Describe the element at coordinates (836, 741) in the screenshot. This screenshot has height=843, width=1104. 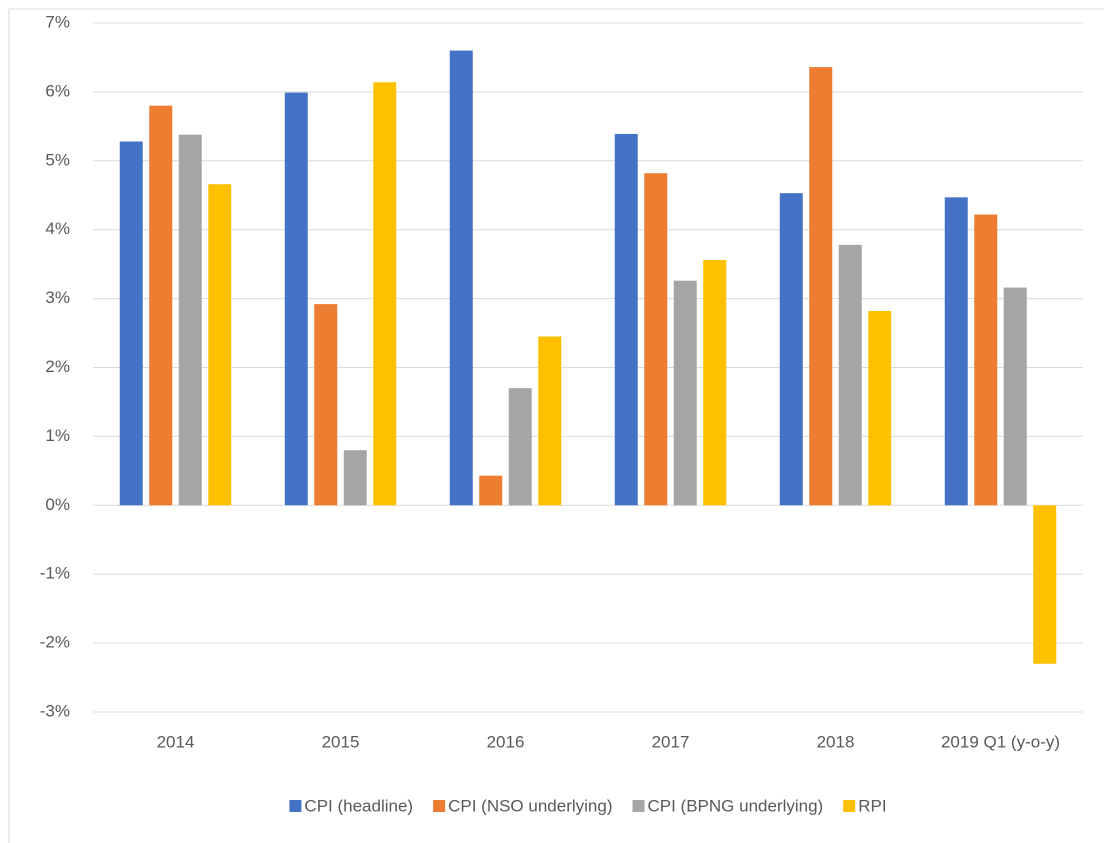
I see `x-tick-label: 2018` at that location.